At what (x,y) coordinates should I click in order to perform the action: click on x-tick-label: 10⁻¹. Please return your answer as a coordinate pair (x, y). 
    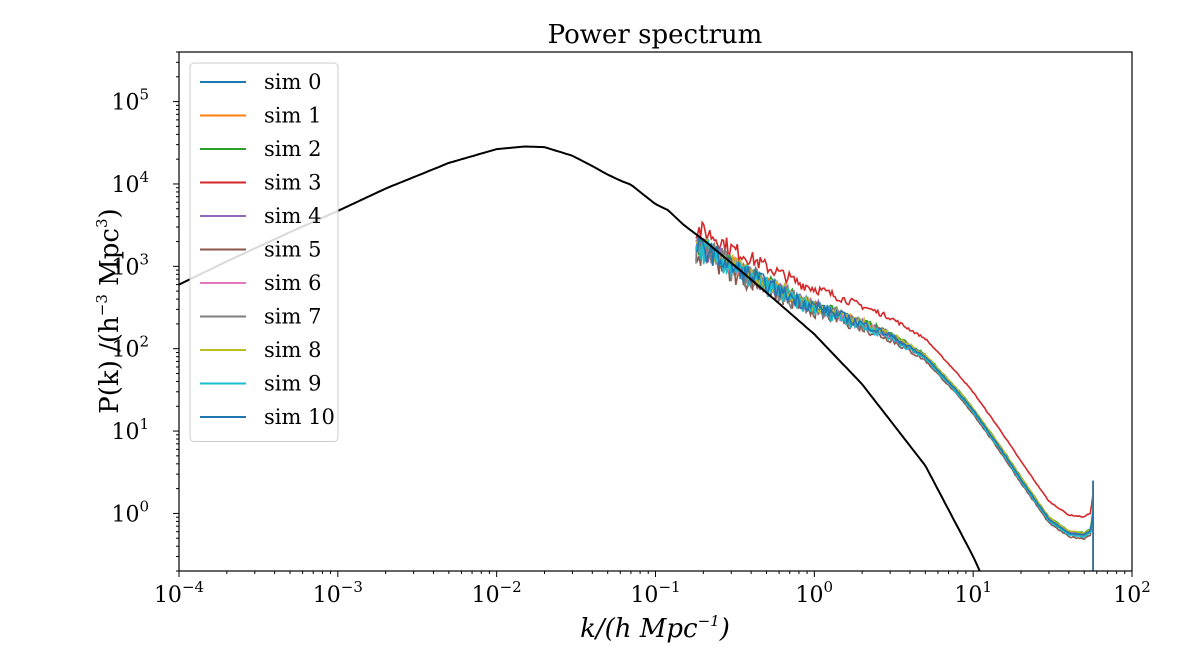
    Looking at the image, I should click on (655, 593).